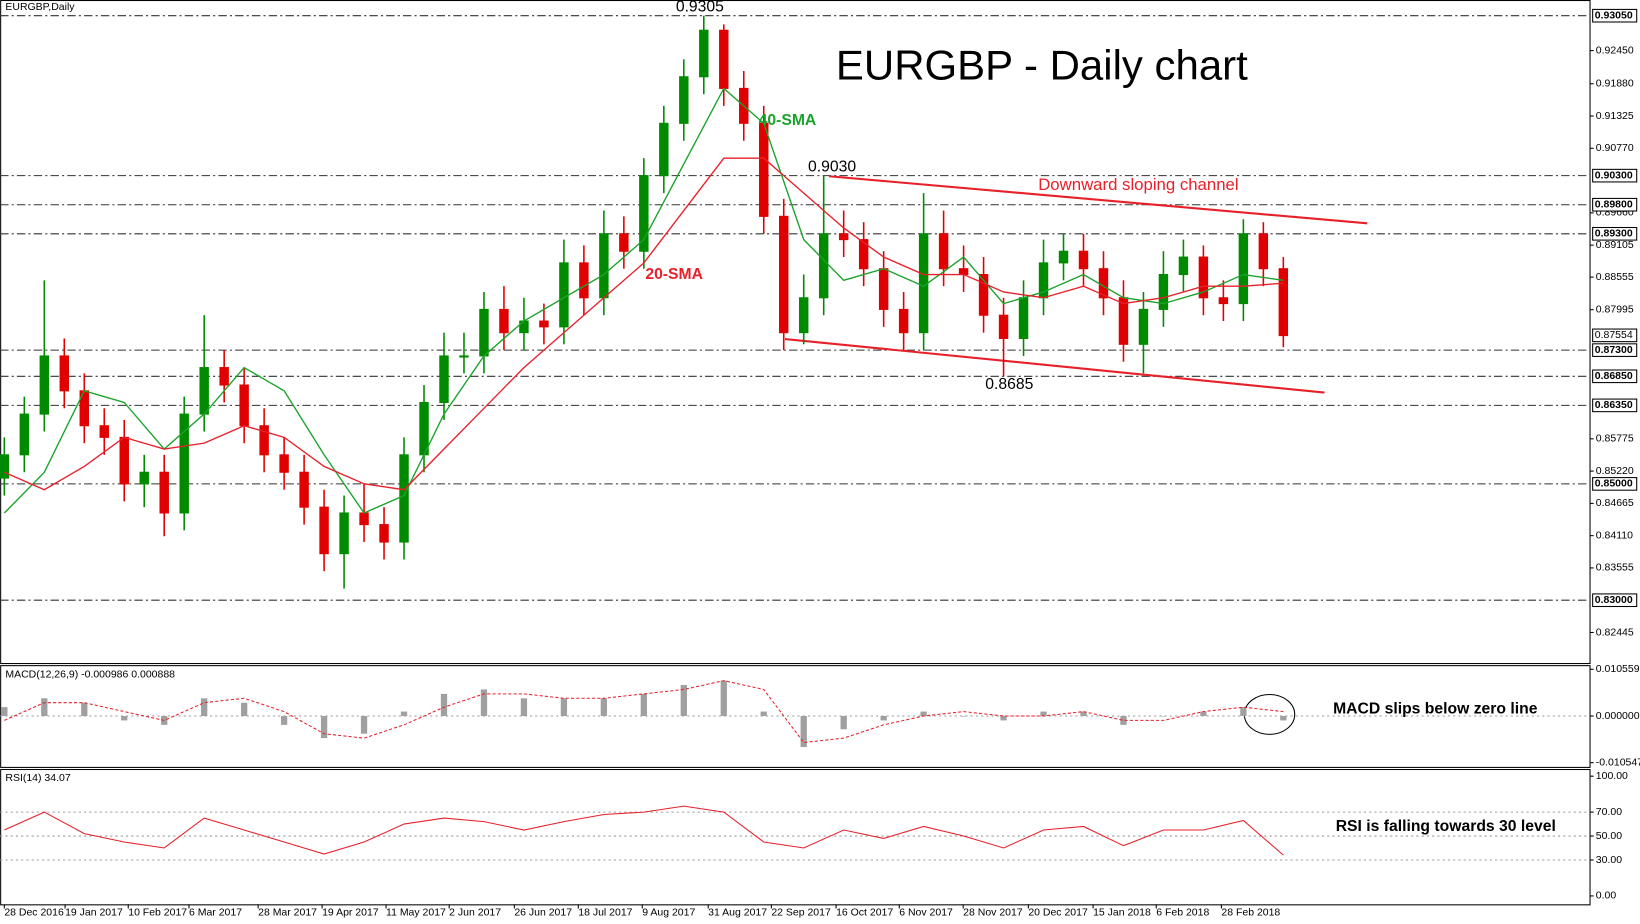  I want to click on macd-tick-label: 0.010559, so click(1618, 669).